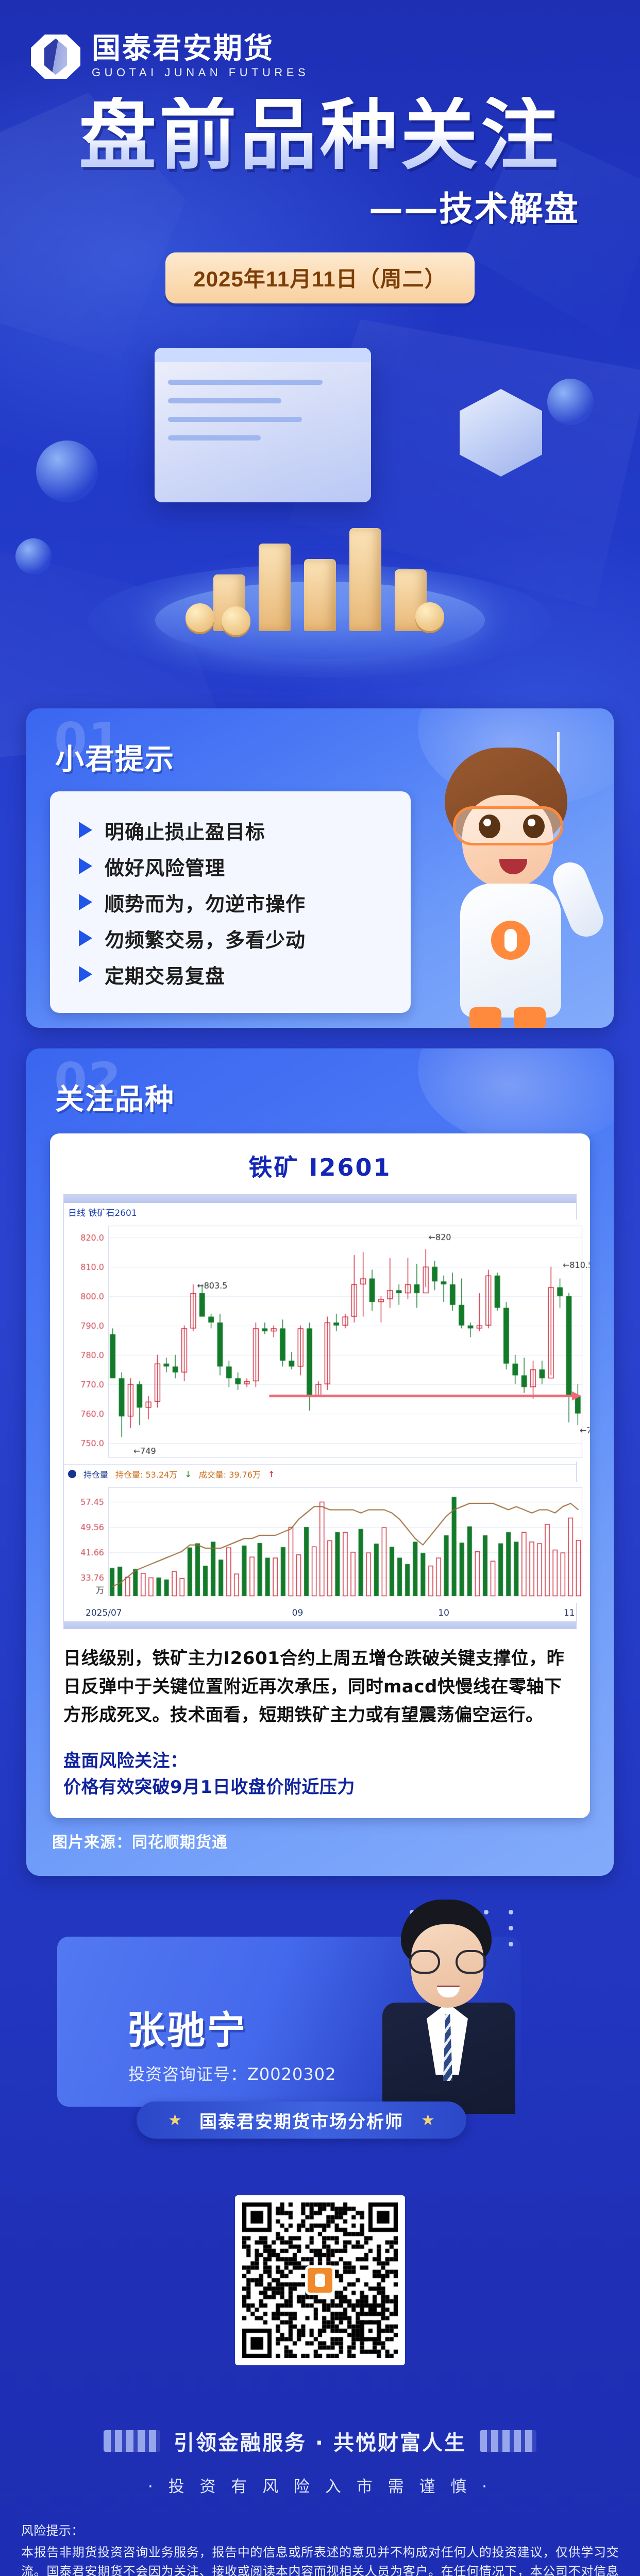 This screenshot has height=2576, width=640. Describe the element at coordinates (245, 974) in the screenshot. I see `tip-item: 定期交易复盘` at that location.